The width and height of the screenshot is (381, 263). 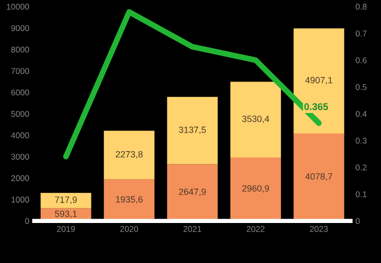 I want to click on y2-tick-label: 0.2, so click(x=361, y=167).